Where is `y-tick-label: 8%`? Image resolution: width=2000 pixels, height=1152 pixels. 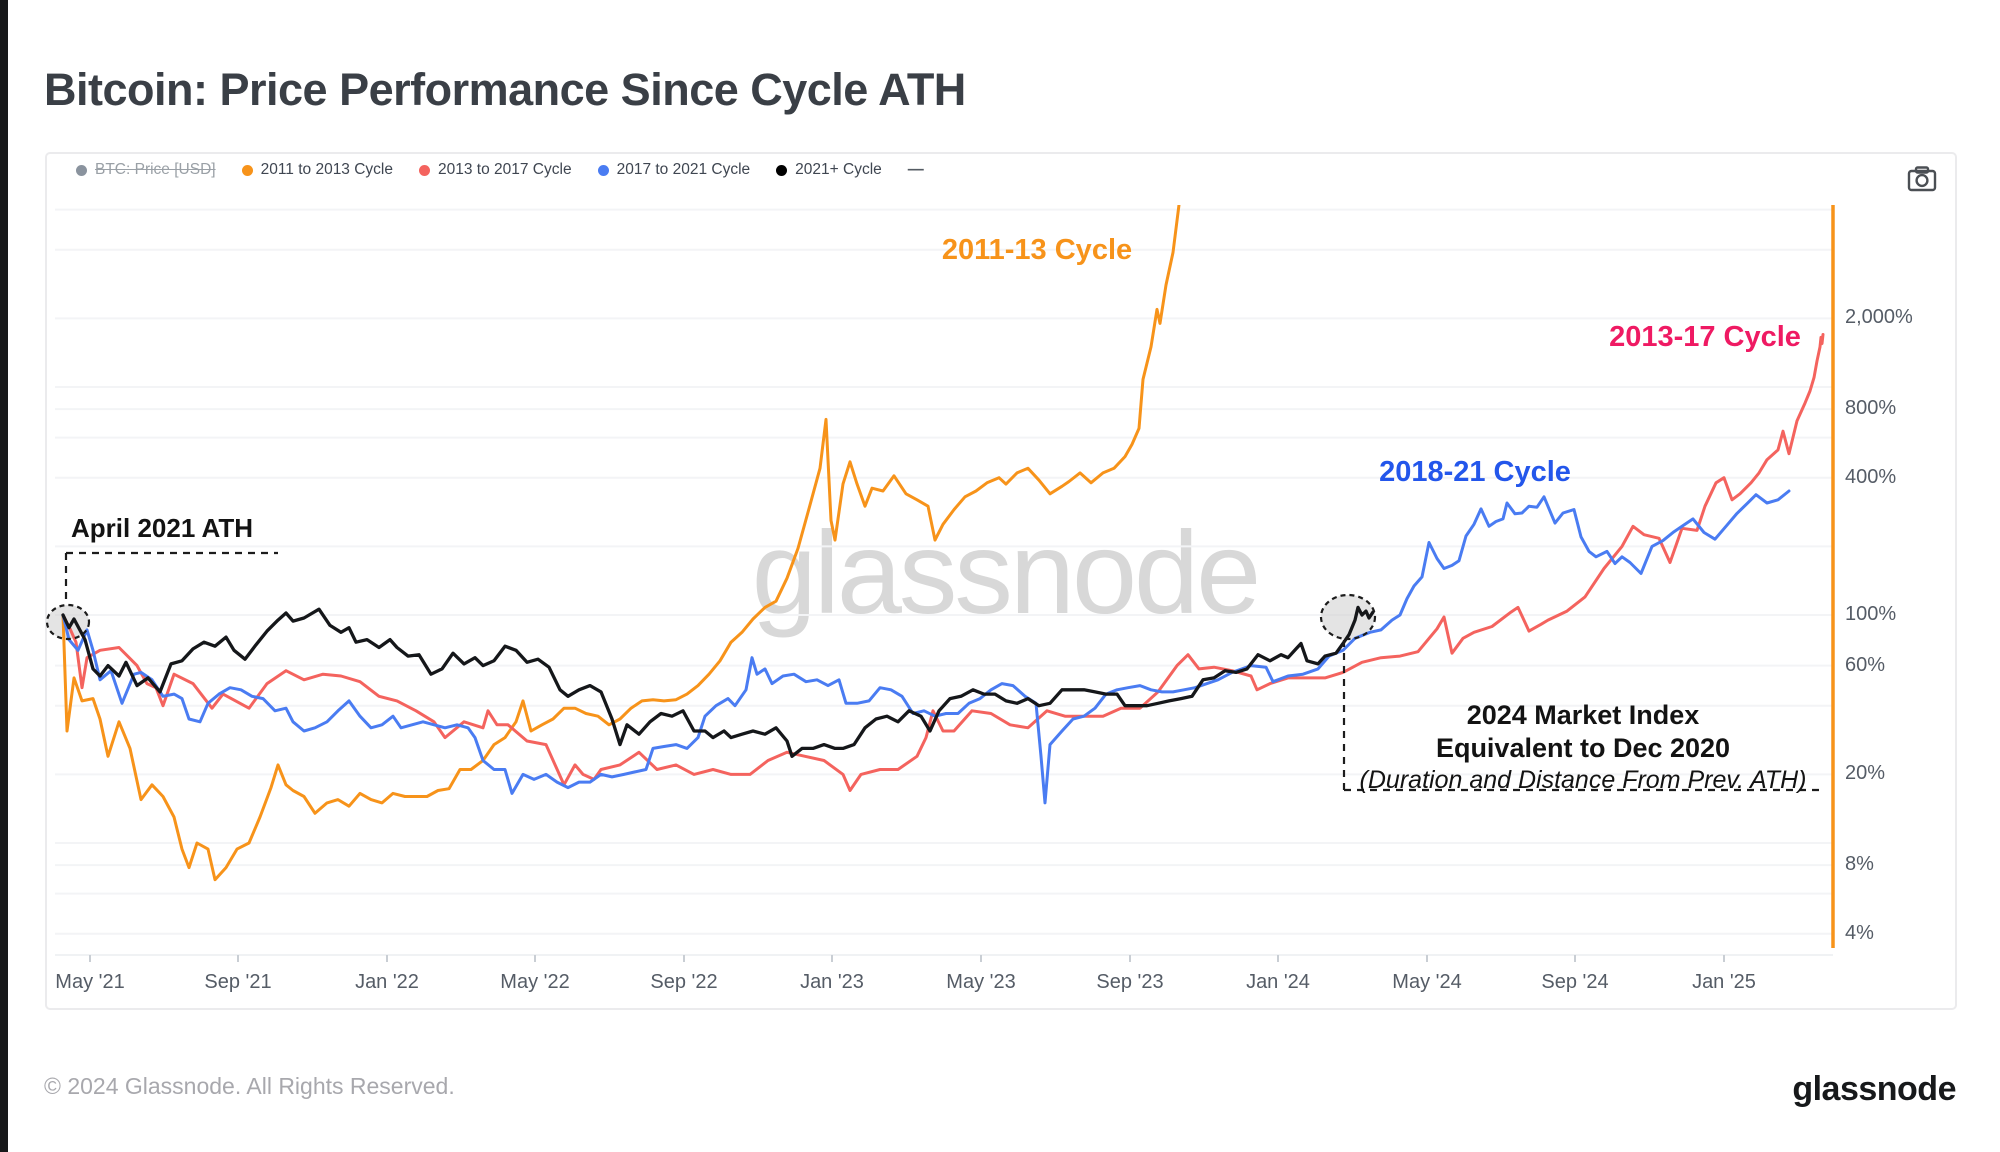
y-tick-label: 8% is located at coordinates (1859, 864).